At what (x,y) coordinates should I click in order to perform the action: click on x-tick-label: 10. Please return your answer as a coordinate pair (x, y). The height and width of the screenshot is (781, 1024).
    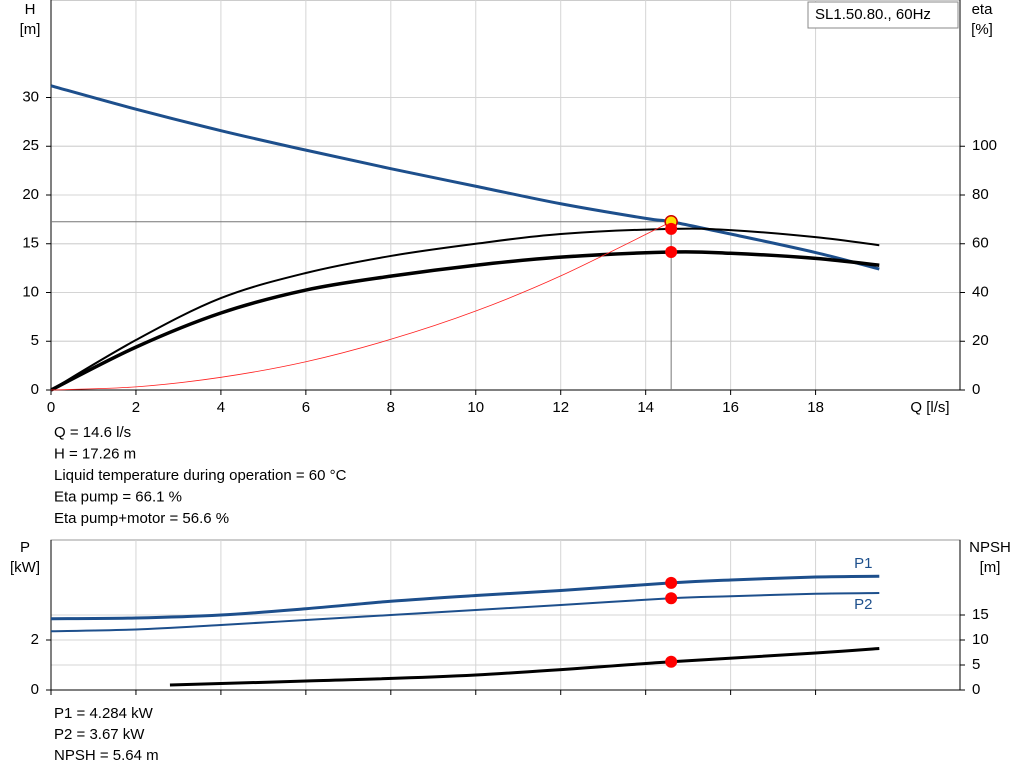
    Looking at the image, I should click on (475, 407).